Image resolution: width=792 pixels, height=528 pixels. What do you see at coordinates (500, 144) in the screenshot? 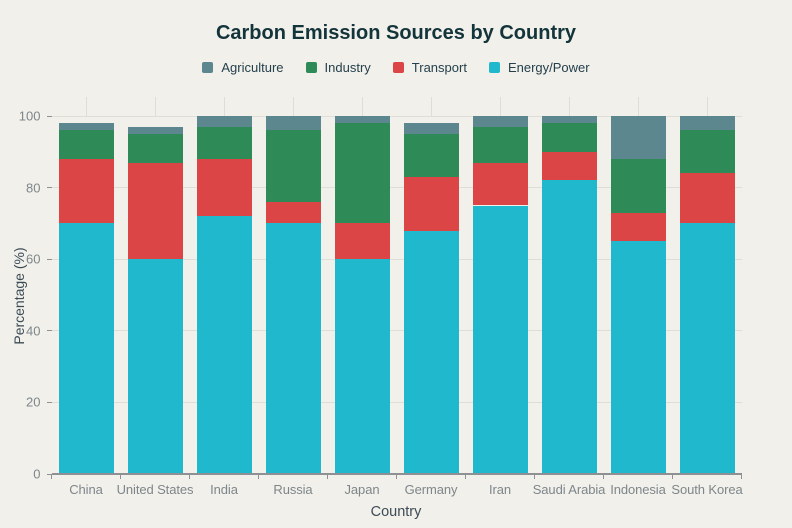
I see `bar-segment-iran-industry` at bounding box center [500, 144].